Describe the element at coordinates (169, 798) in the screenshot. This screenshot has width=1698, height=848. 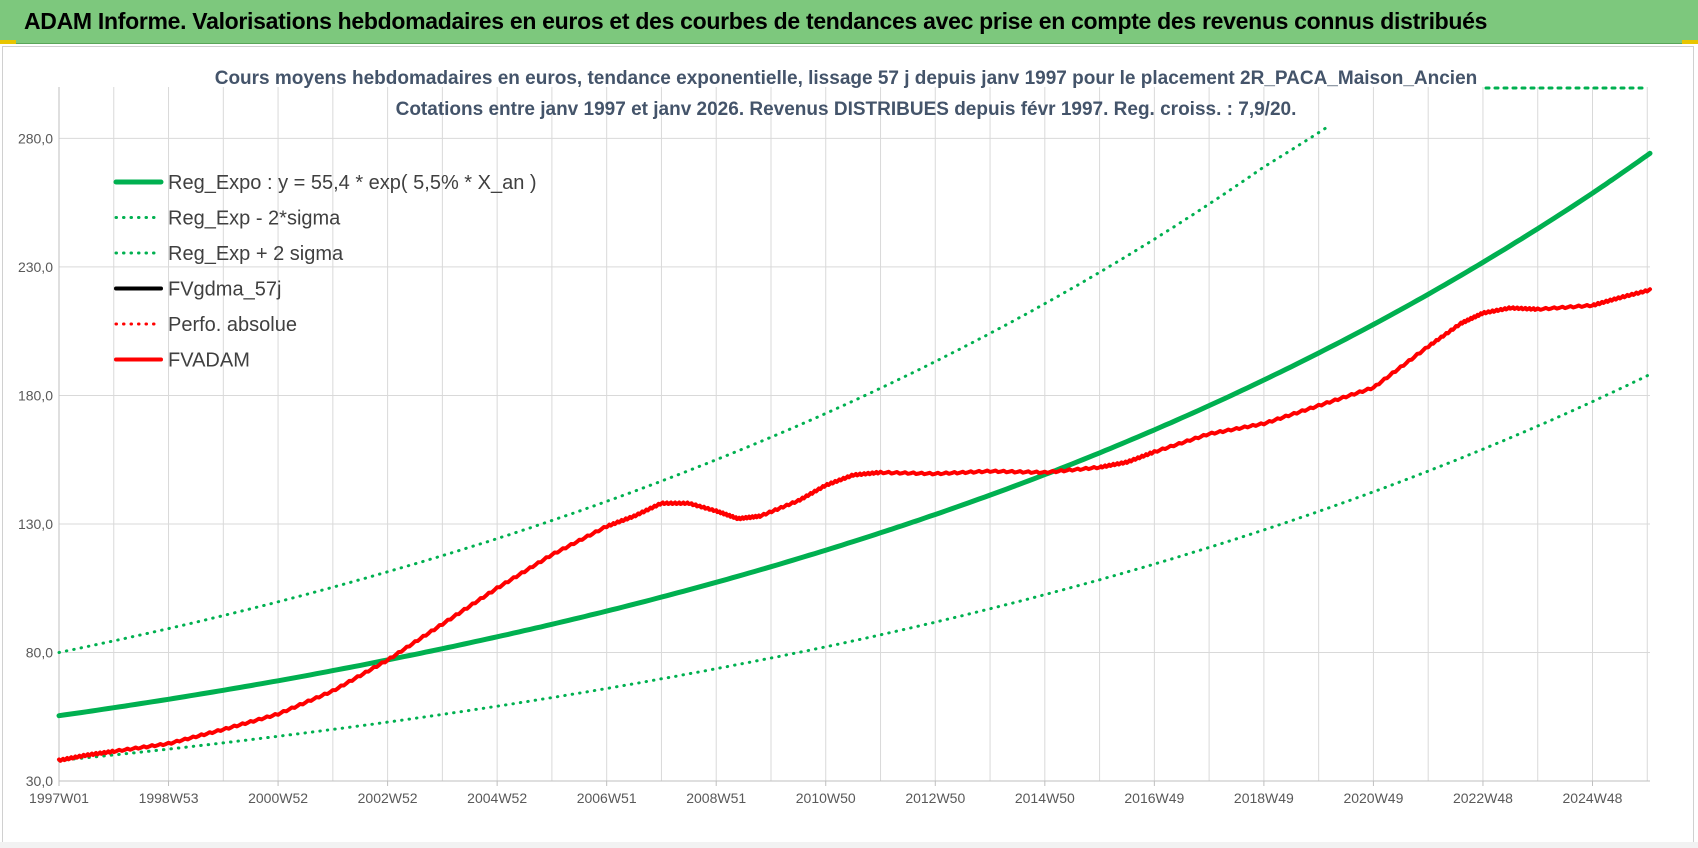
I see `x-tick-label: 1998W53` at that location.